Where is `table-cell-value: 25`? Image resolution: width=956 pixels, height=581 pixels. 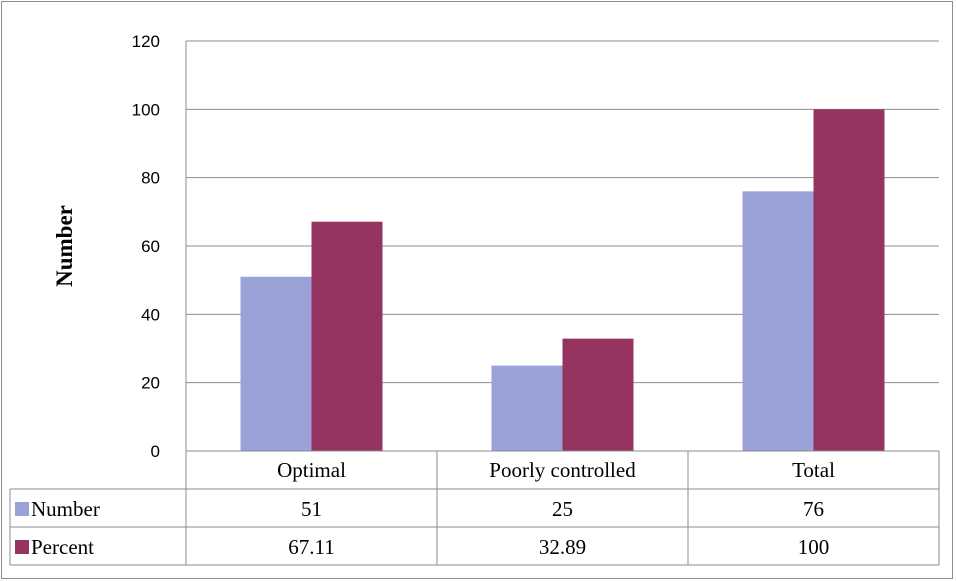
table-cell-value: 25 is located at coordinates (562, 509).